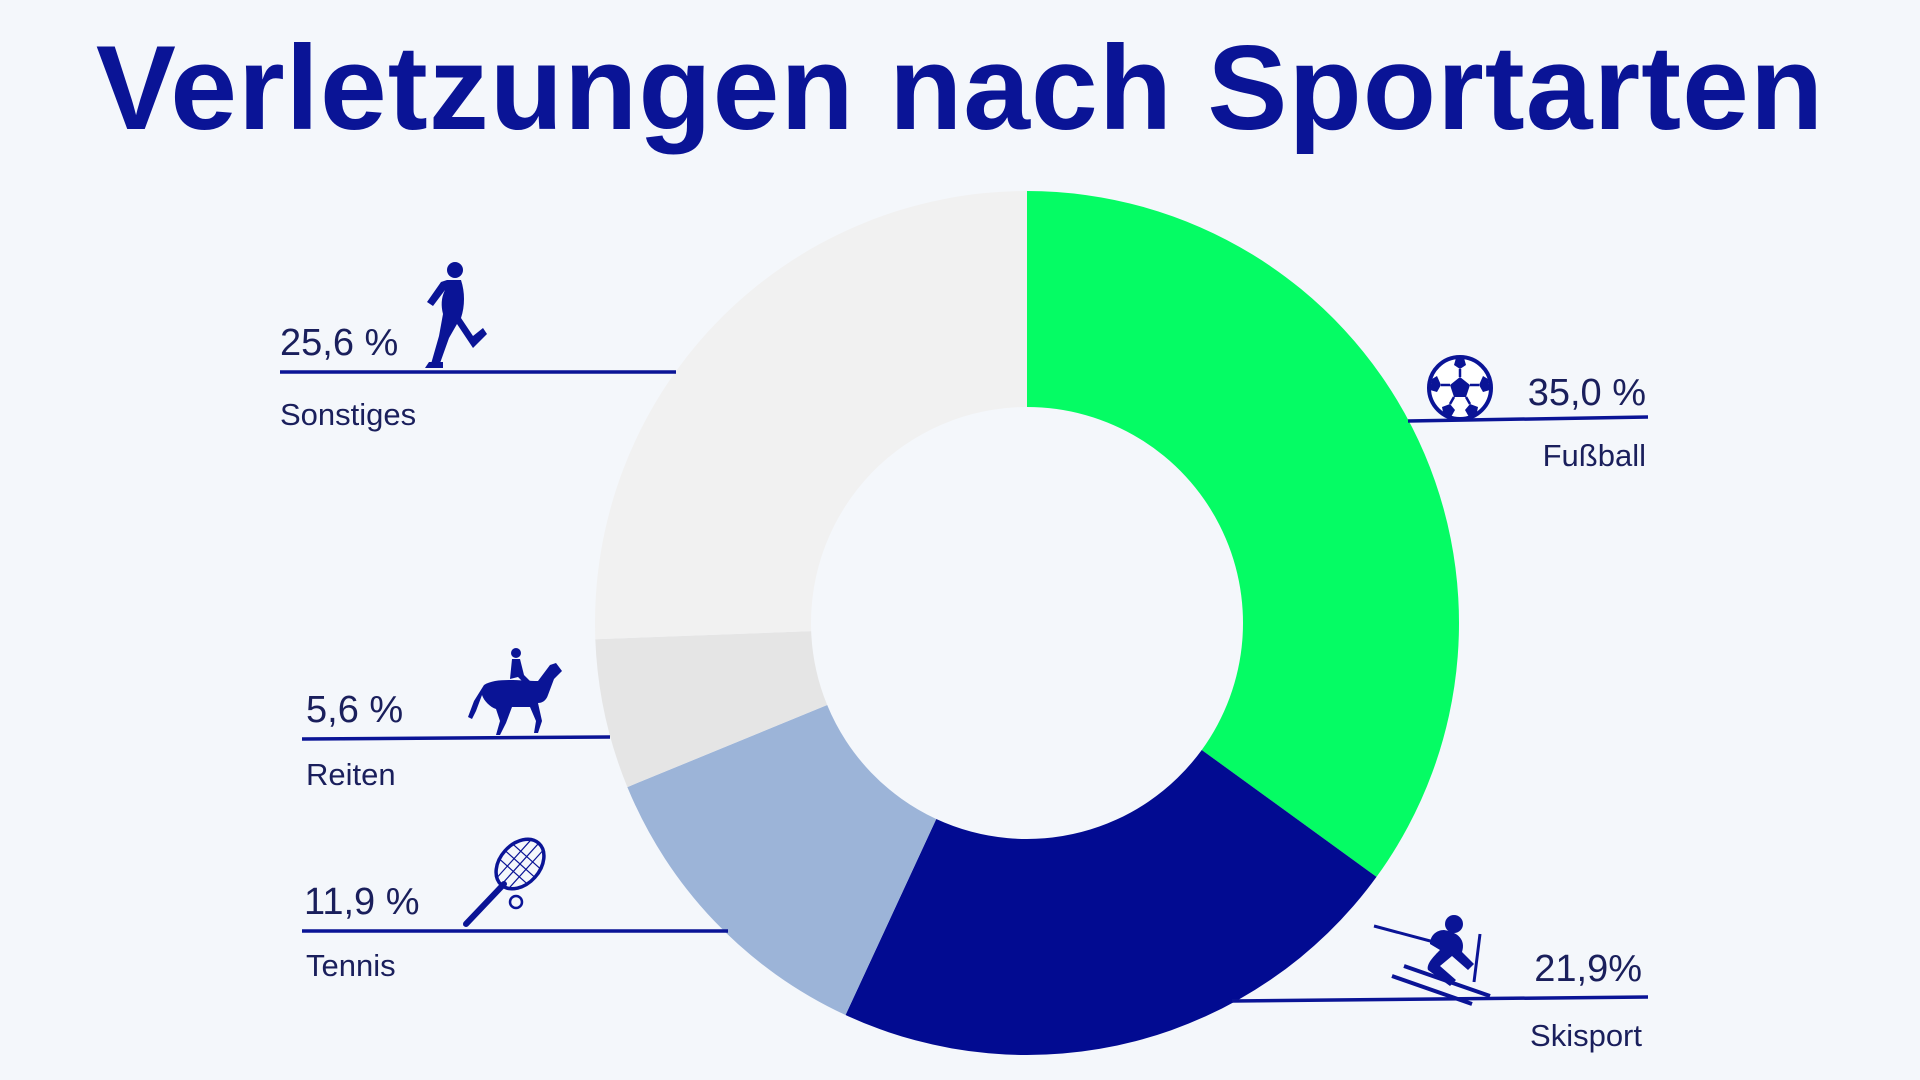 The width and height of the screenshot is (1920, 1080). Describe the element at coordinates (351, 774) in the screenshot. I see `category-label-reiten: Reiten` at that location.